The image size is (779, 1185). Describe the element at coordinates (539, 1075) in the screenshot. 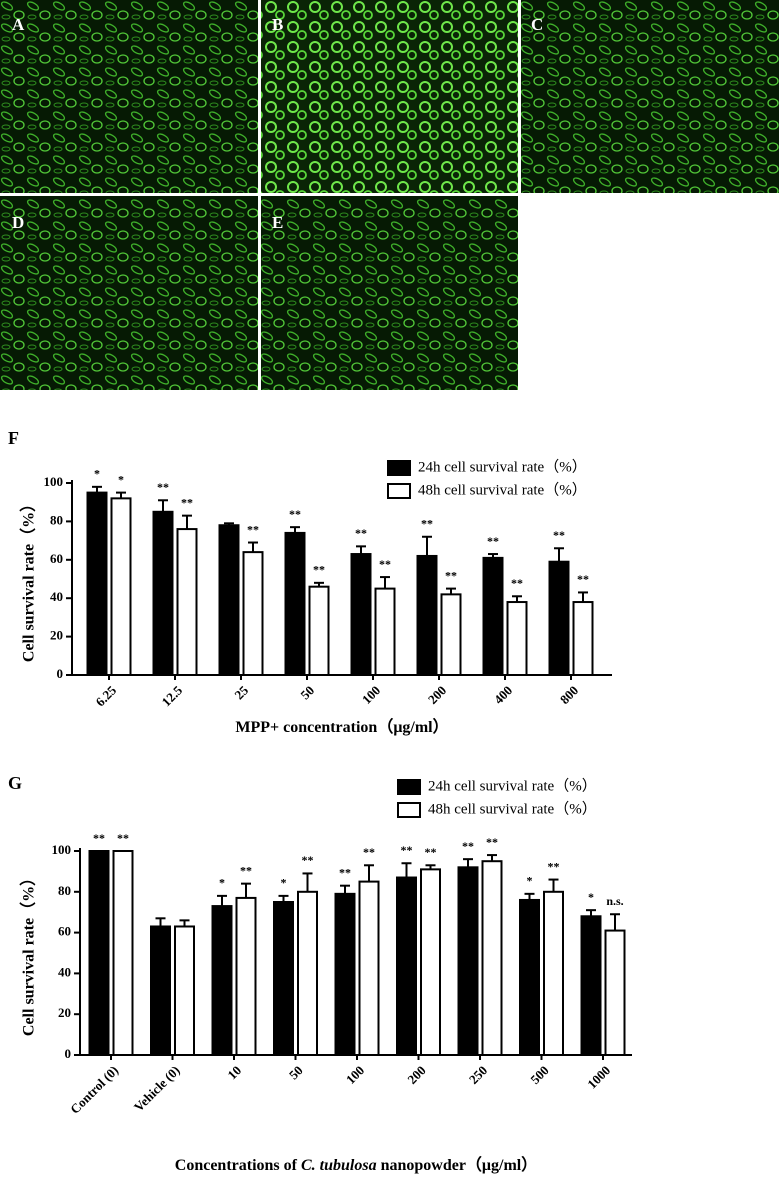

I see `x-tick-label: 500` at that location.